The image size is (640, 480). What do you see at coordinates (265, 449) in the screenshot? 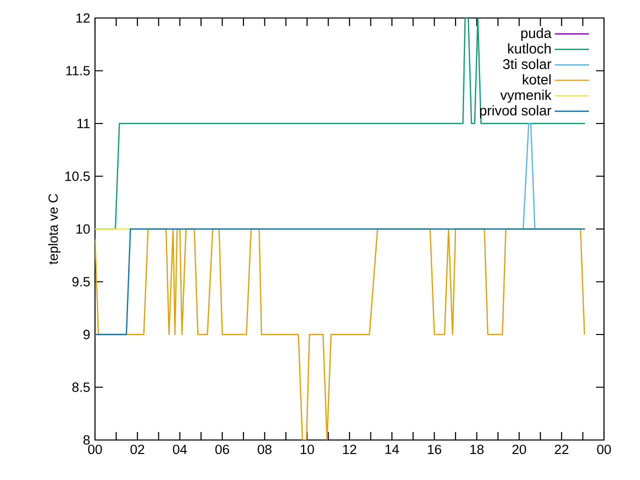
I see `x-tick-label: 08` at bounding box center [265, 449].